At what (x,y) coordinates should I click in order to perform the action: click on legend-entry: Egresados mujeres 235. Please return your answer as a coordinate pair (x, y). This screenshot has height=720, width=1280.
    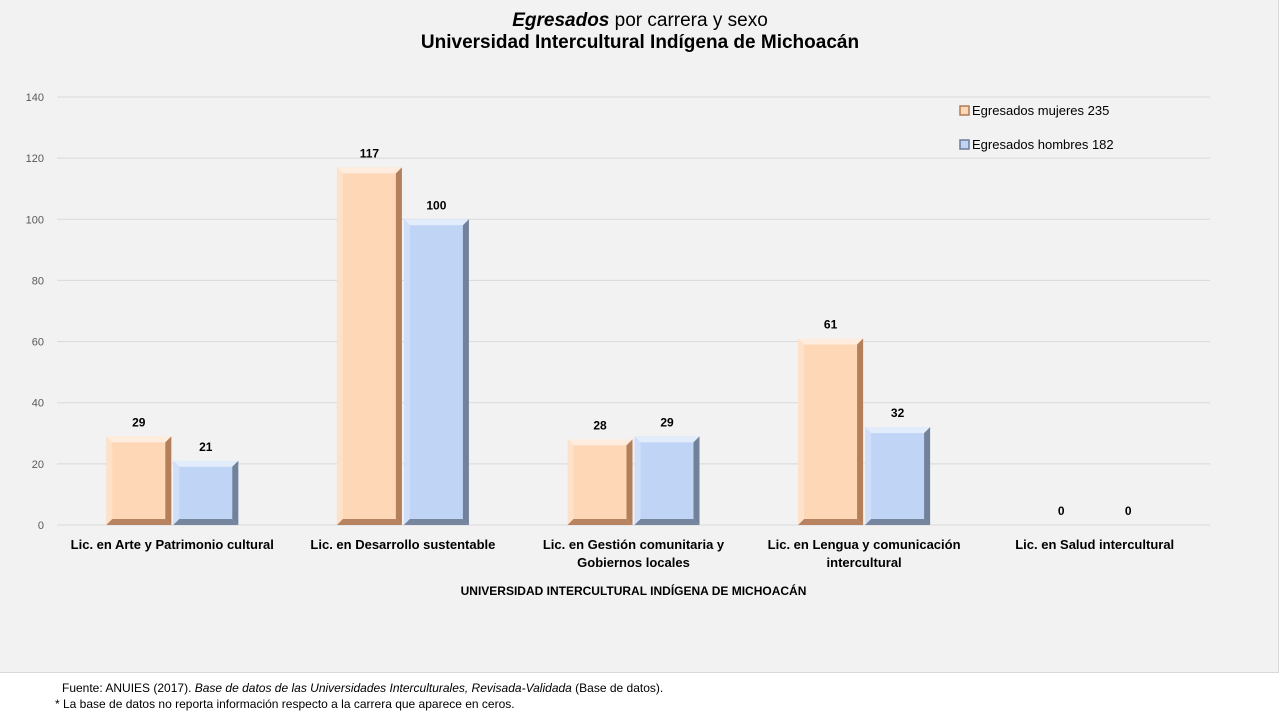
    Looking at the image, I should click on (1040, 110).